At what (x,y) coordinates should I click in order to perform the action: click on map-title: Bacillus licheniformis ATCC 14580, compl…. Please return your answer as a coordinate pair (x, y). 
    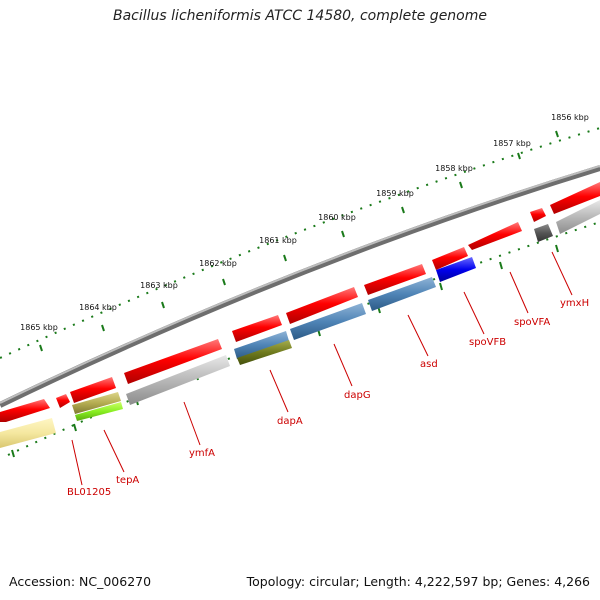
    Looking at the image, I should click on (300, 16).